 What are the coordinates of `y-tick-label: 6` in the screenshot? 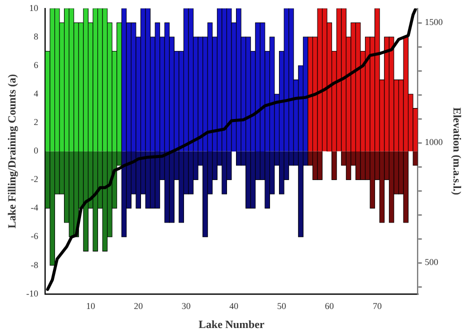 It's located at (36, 65).